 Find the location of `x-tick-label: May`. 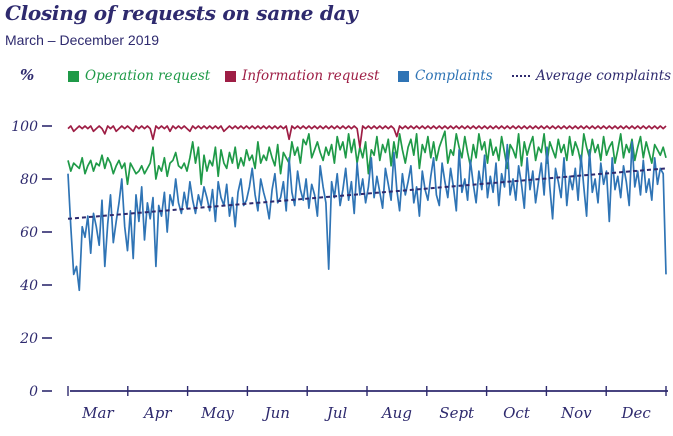

x-tick-label: May is located at coordinates (217, 413).